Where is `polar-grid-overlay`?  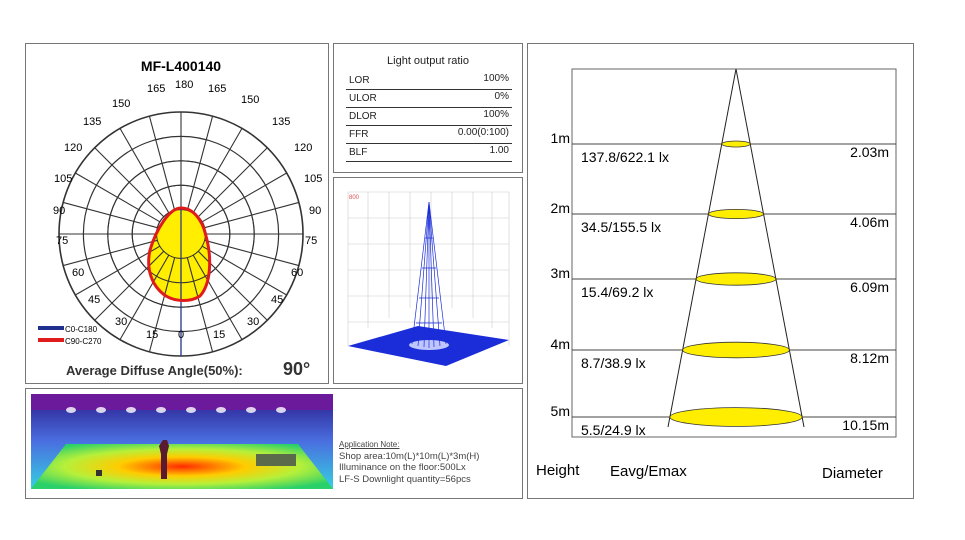 polar-grid-overlay is located at coordinates (181, 234).